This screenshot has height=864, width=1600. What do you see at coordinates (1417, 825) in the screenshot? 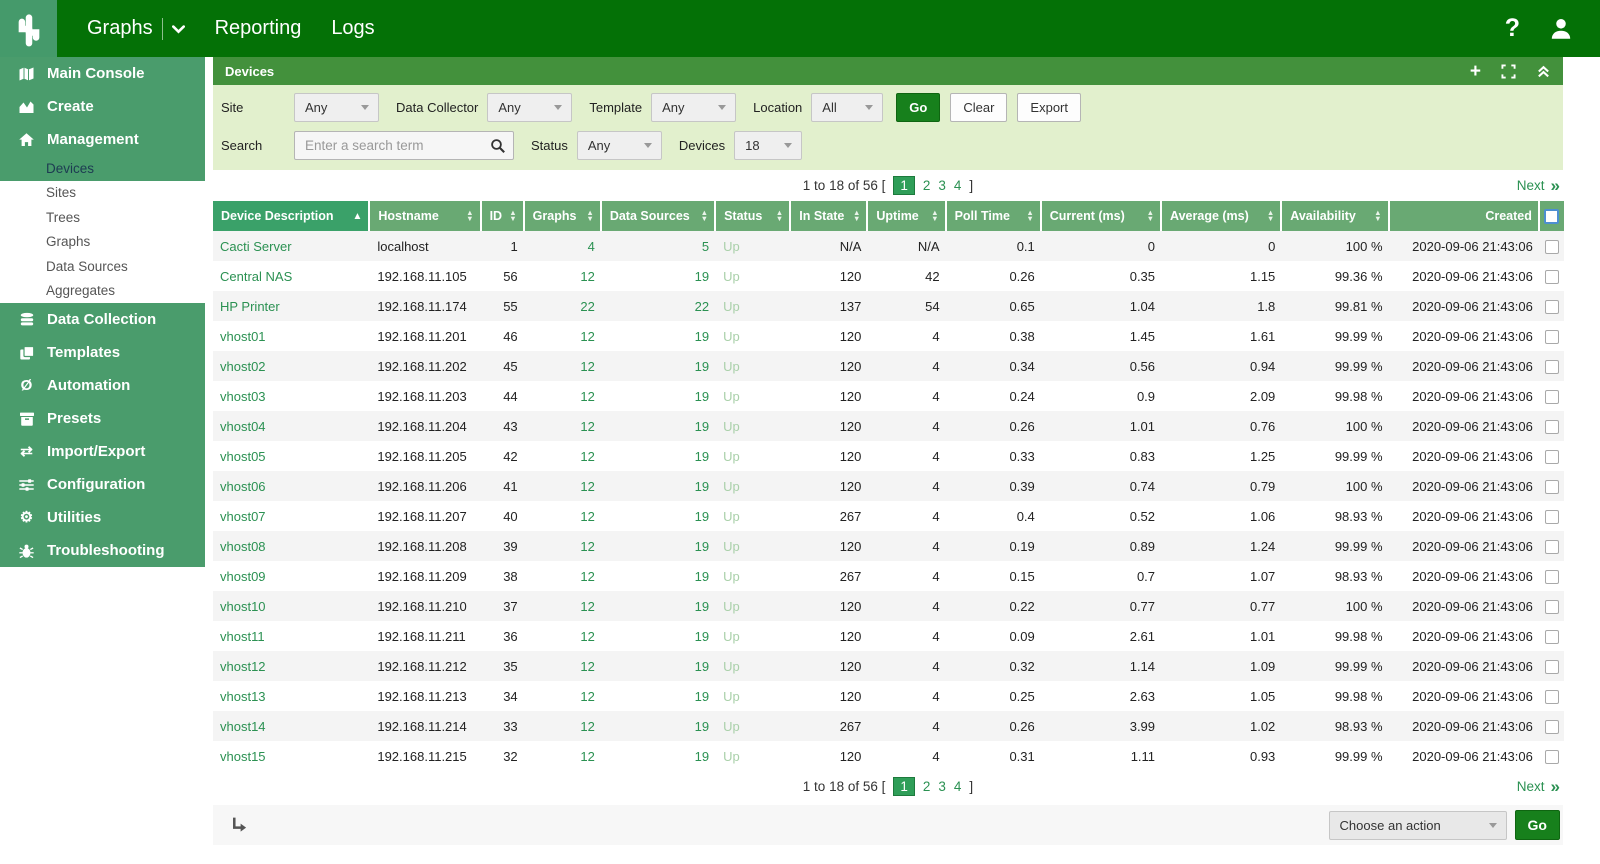
I see `action-select: Choose an action` at bounding box center [1417, 825].